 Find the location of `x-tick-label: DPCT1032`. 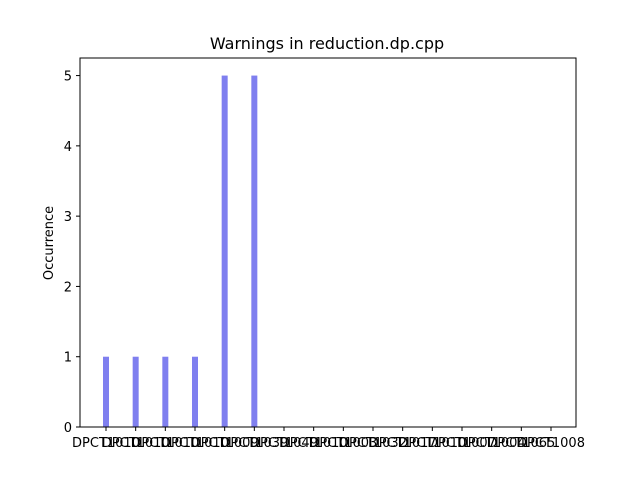

x-tick-label: DPCT1032 is located at coordinates (373, 443).